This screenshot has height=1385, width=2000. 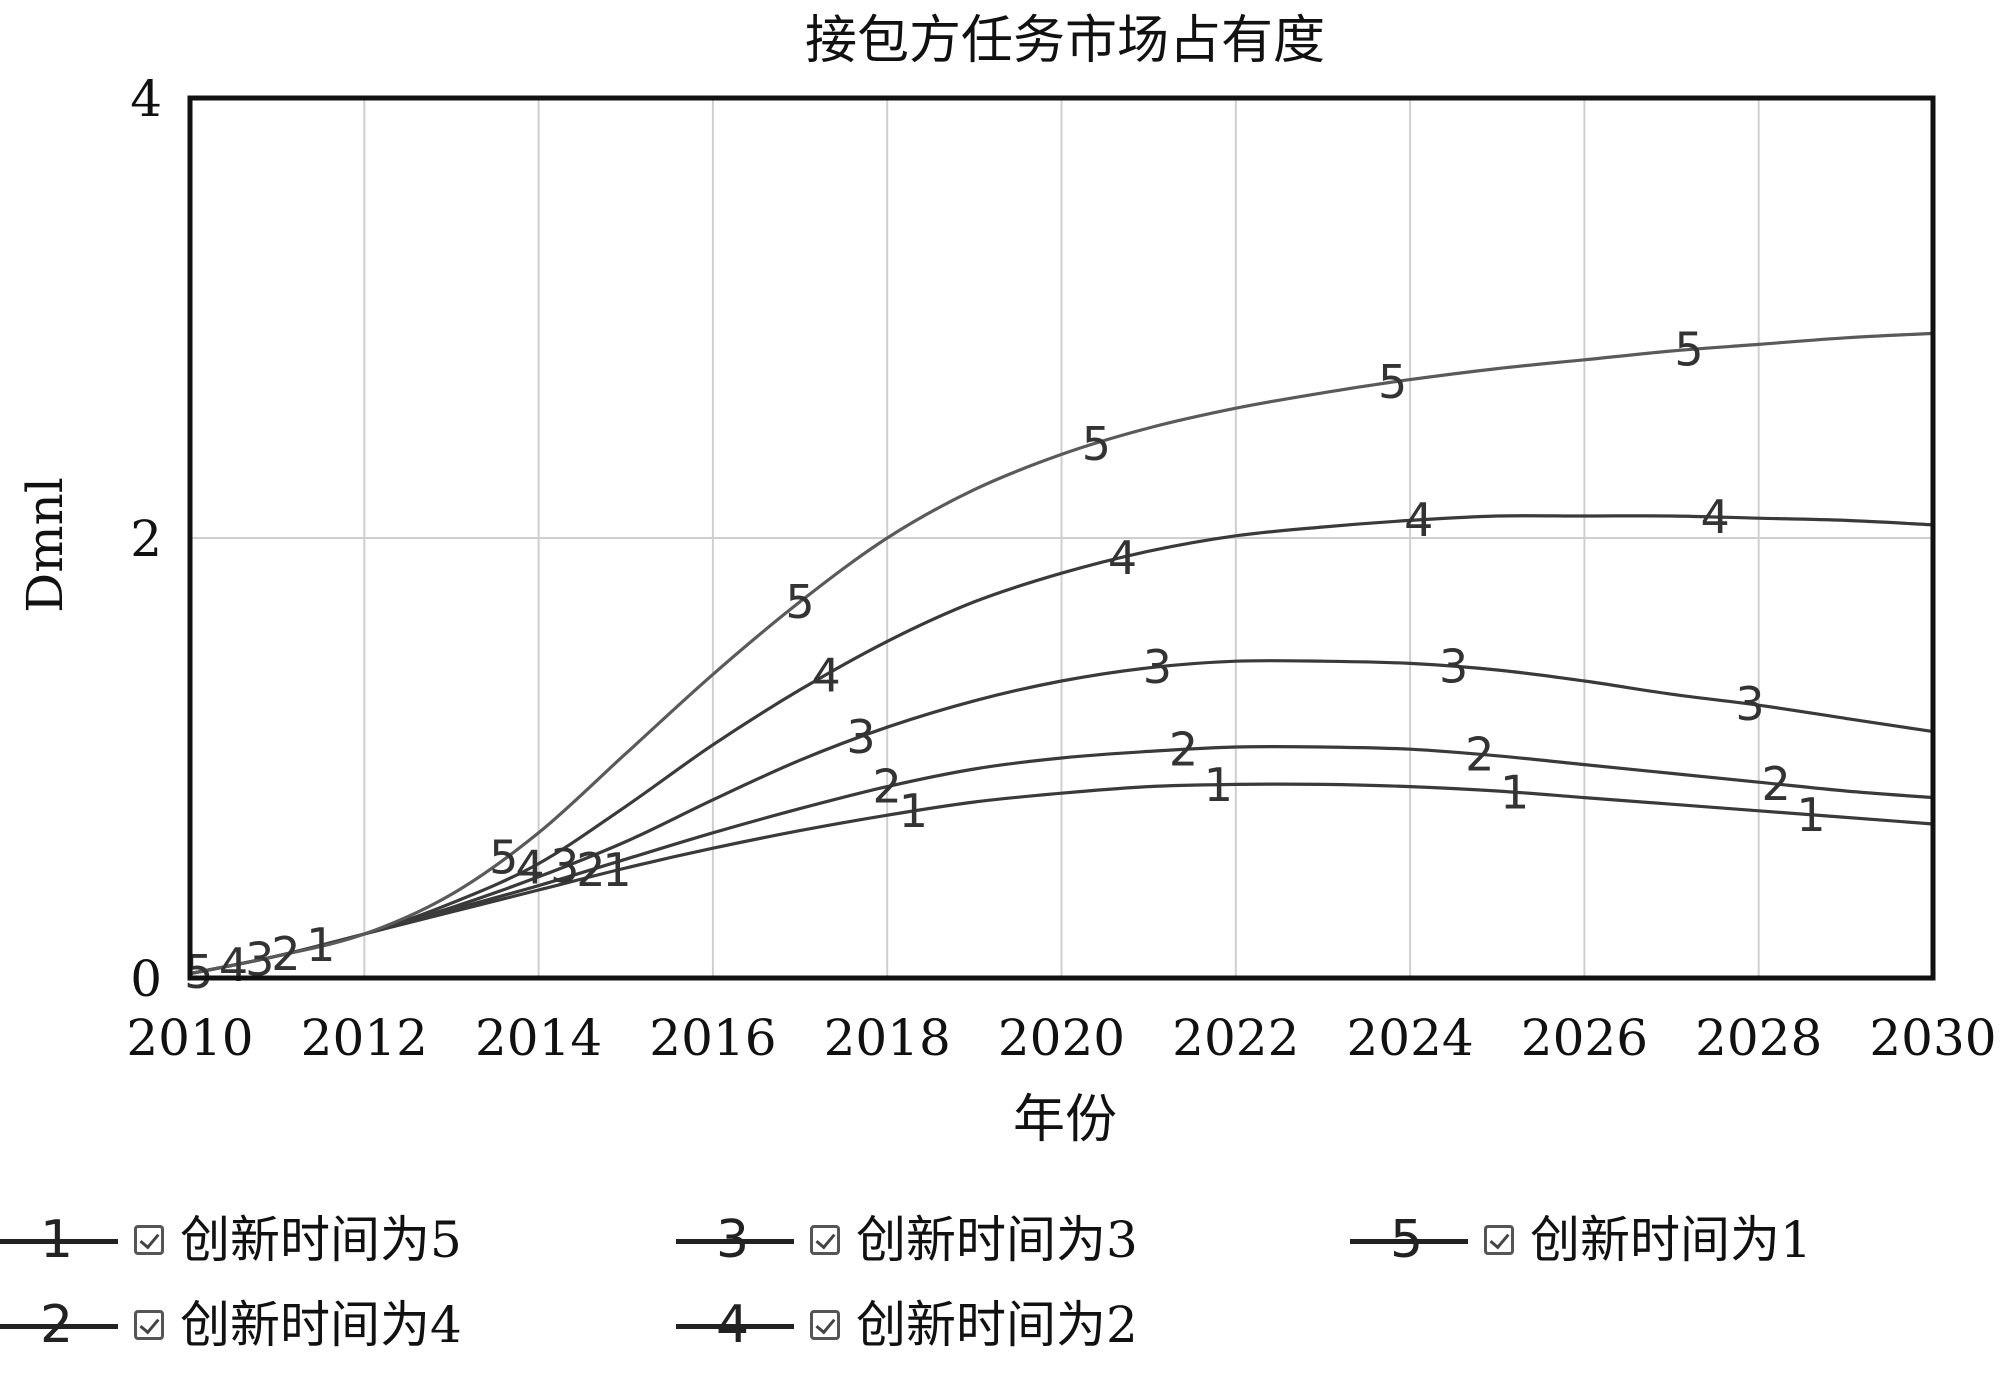 I want to click on y-tick-label: 0, so click(x=146, y=979).